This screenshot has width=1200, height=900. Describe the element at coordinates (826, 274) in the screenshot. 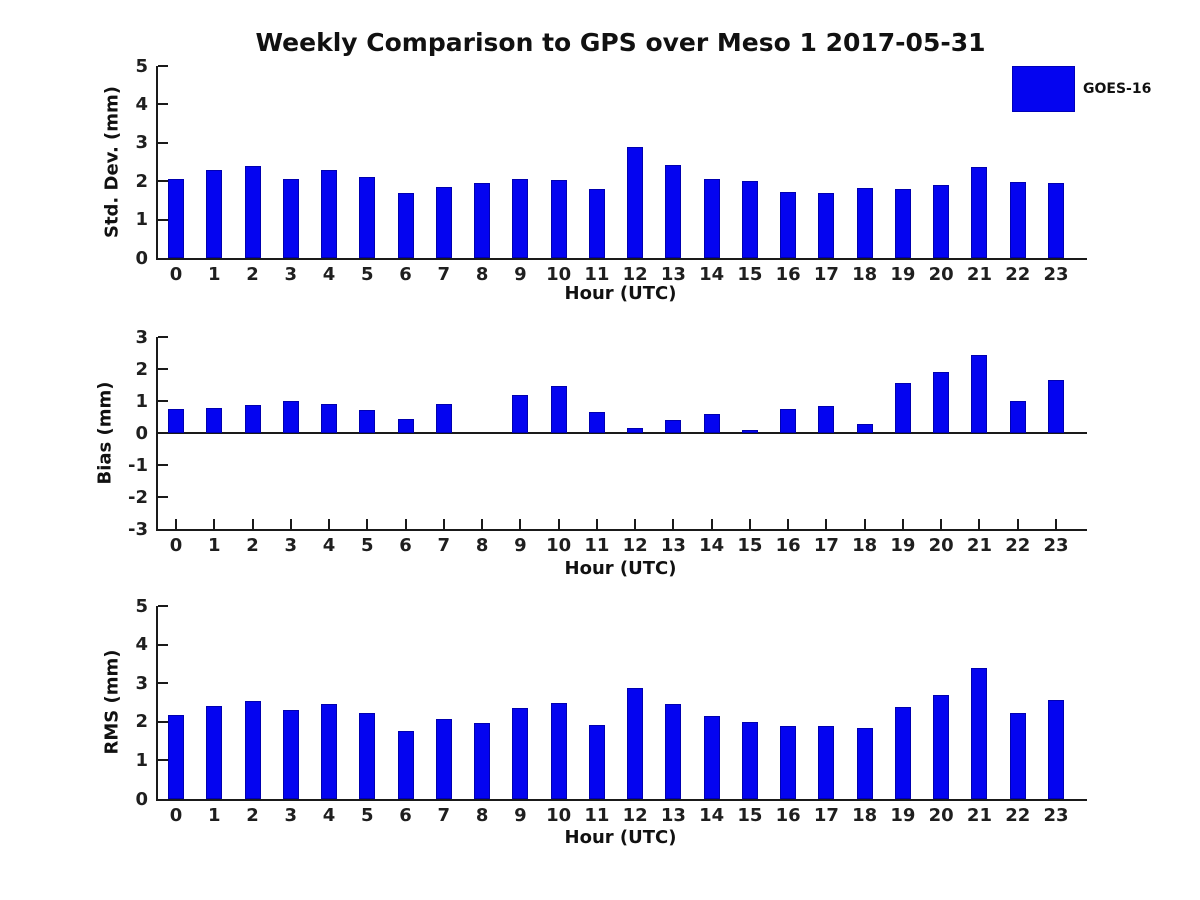

I see `x-tick-label: 17` at that location.